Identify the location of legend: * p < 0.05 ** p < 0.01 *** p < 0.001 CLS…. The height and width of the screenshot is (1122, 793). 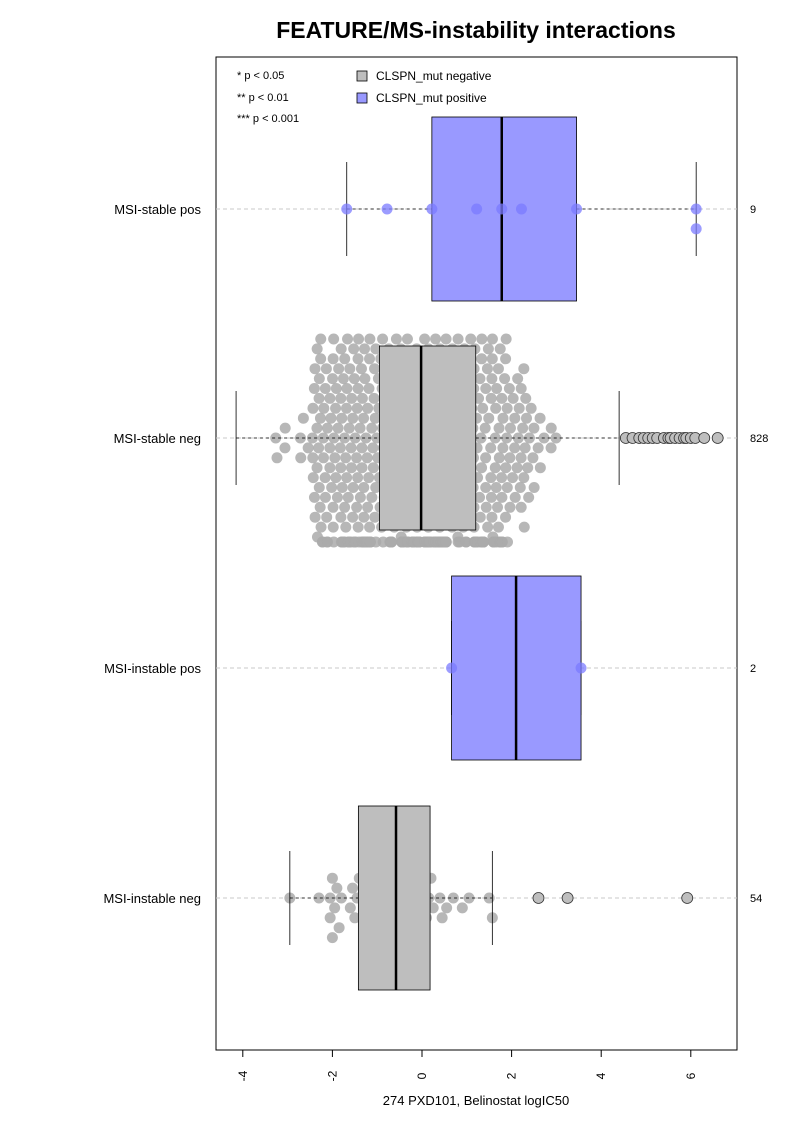
(364, 97).